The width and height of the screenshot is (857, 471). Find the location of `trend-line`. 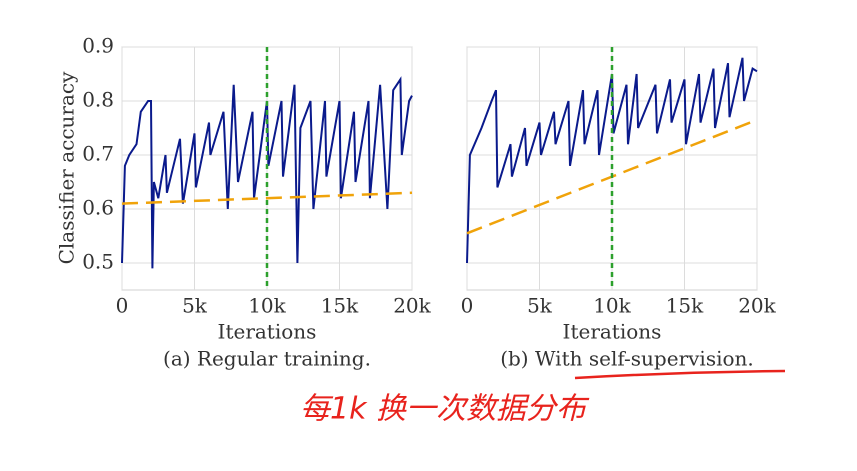

trend-line is located at coordinates (267, 198).